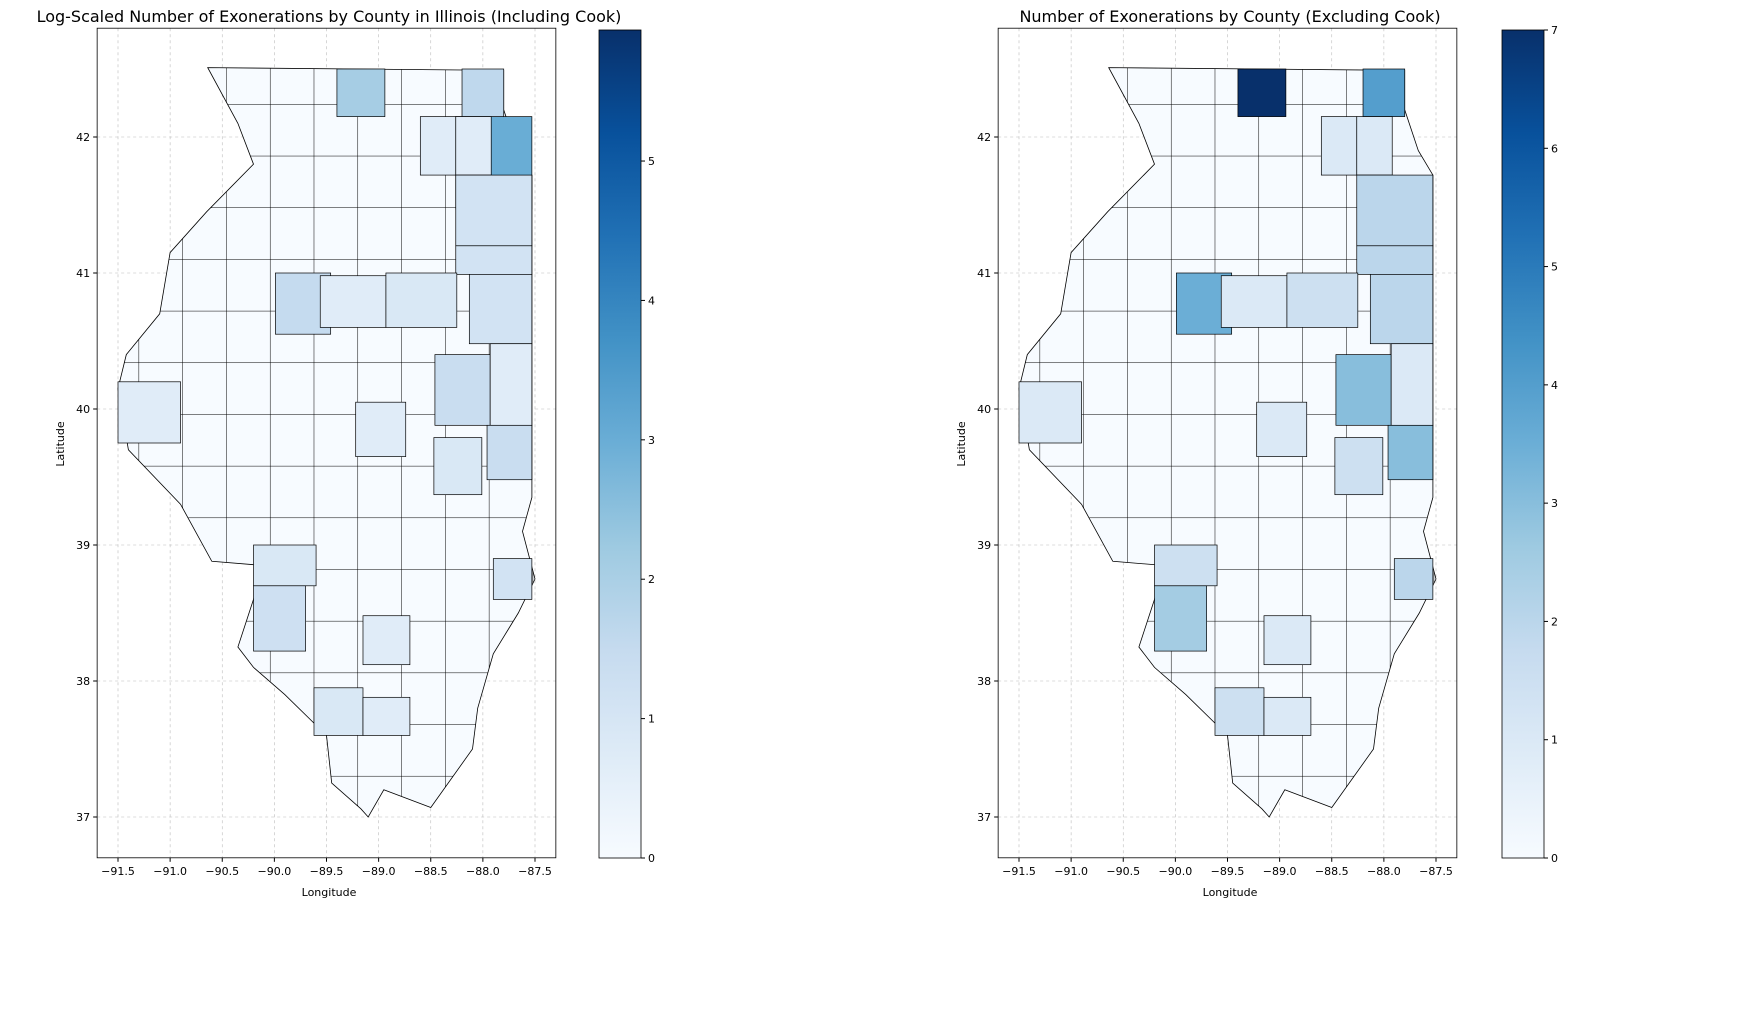 The height and width of the screenshot is (1011, 1748). I want to click on left-y-axis-label: Latitude, so click(60, 444).